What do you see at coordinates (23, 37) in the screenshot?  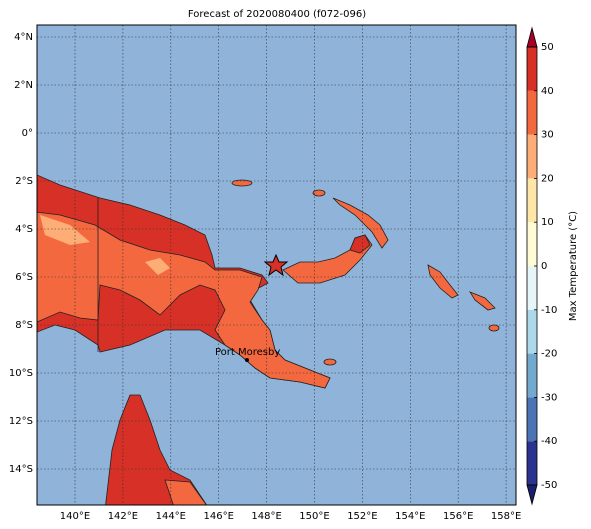 I see `lat-label: 4°N` at bounding box center [23, 37].